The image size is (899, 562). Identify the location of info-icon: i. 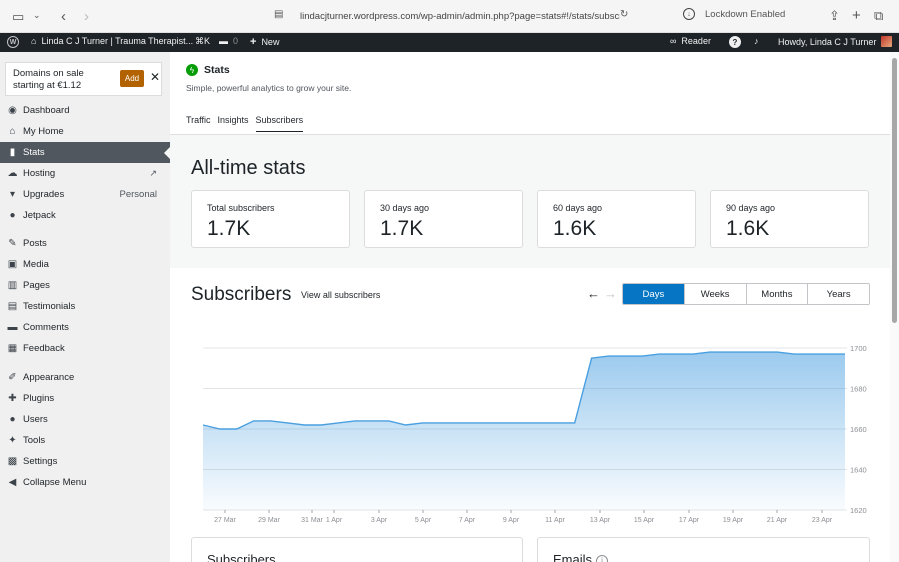
(602, 558).